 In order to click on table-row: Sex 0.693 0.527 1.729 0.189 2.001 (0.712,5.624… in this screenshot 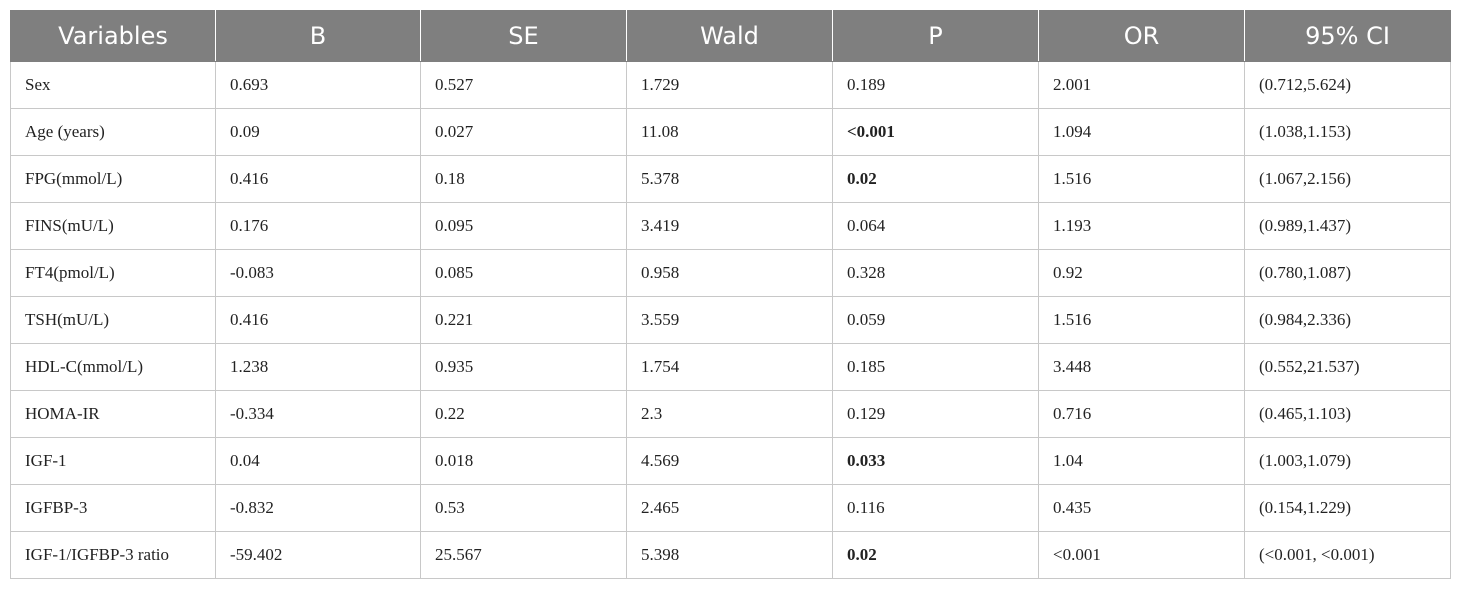, I will do `click(730, 85)`.